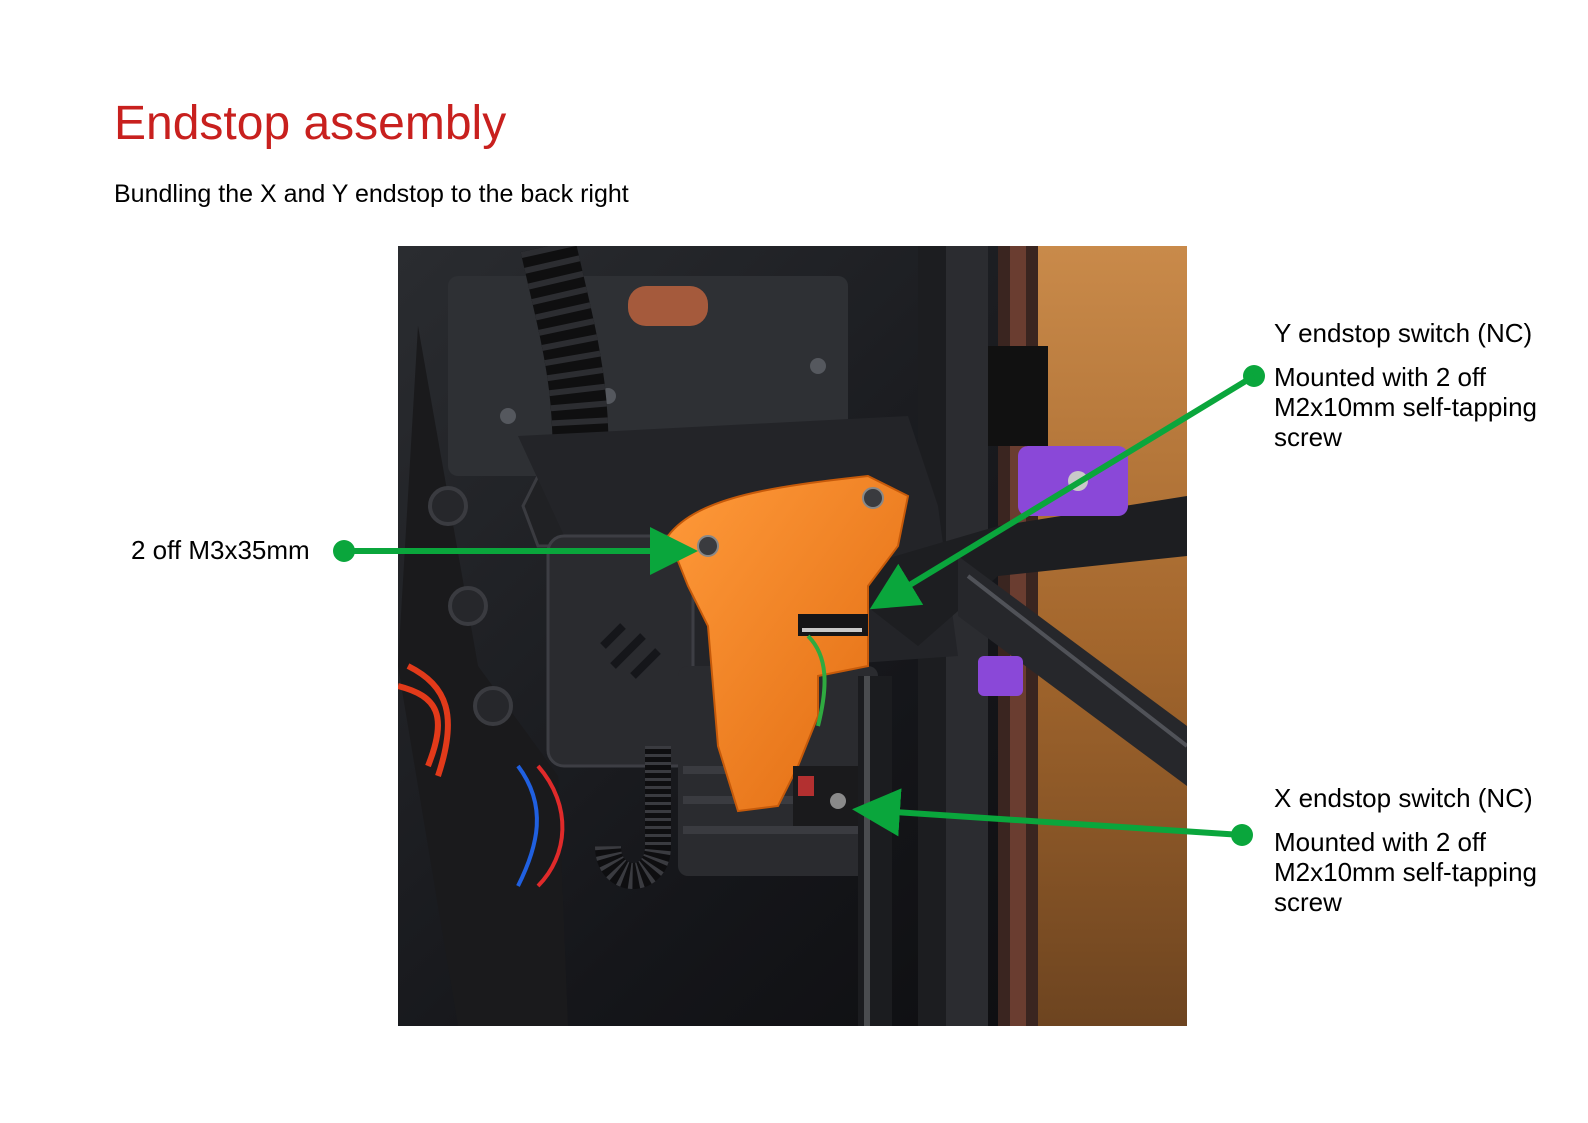  What do you see at coordinates (220, 550) in the screenshot?
I see `screws-label: 2 off M3x35mm` at bounding box center [220, 550].